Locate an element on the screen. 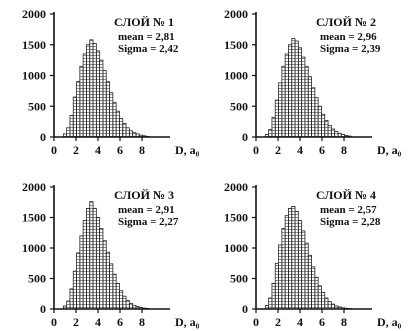  sigma-annotation: Sigma = 2,27 is located at coordinates (148, 222).